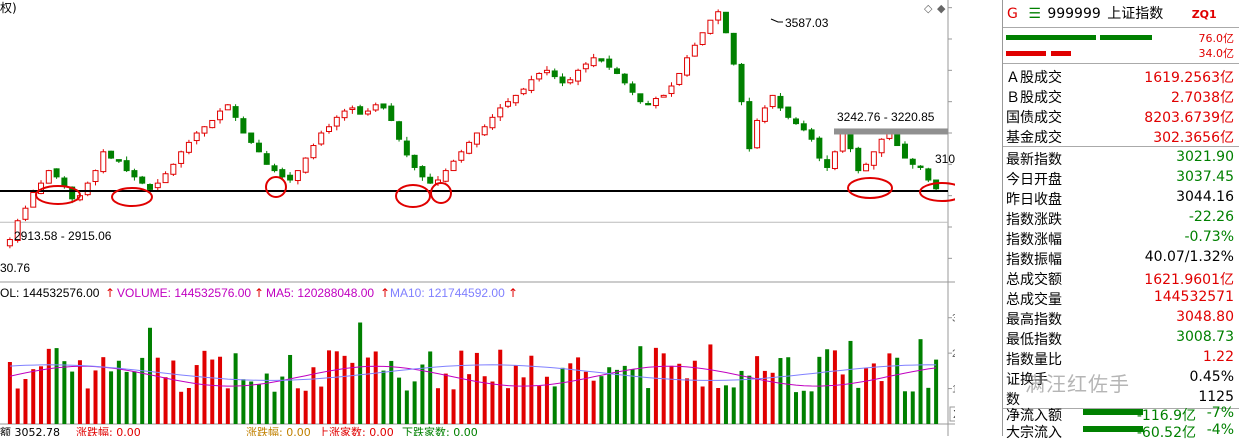  What do you see at coordinates (513, 293) in the screenshot?
I see `up-arrow-icon: ↑` at bounding box center [513, 293].